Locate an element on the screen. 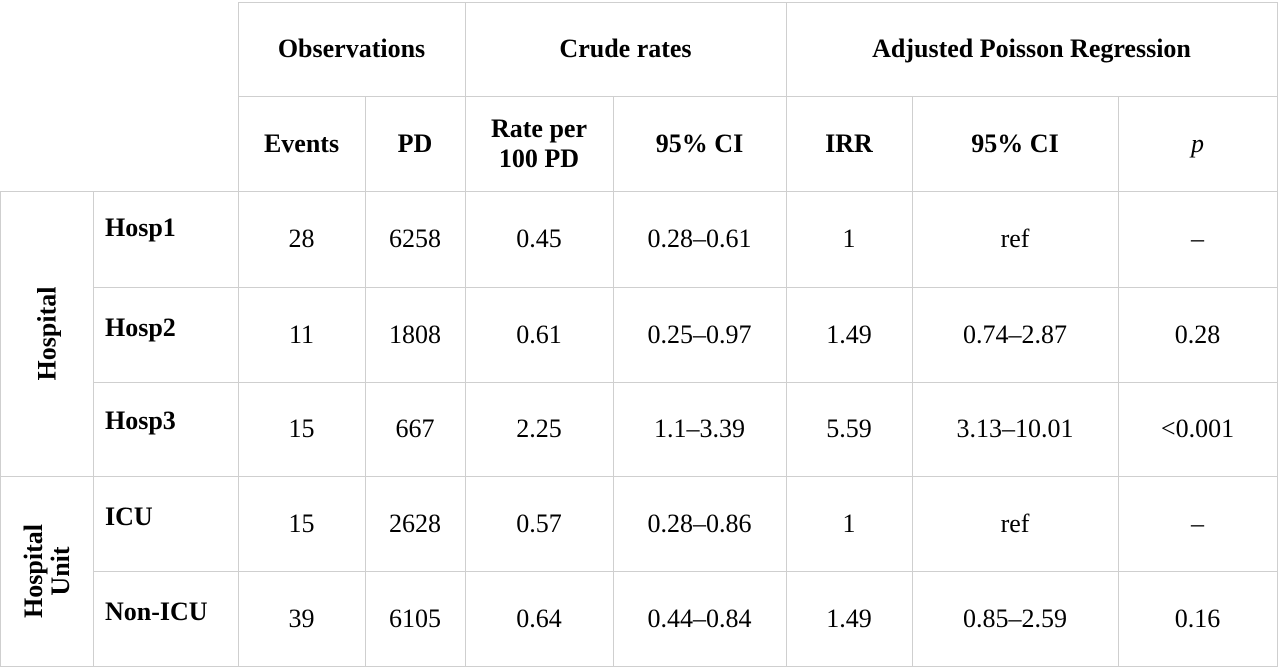  cell-adj-ci: 3.13–10.01 is located at coordinates (1015, 428).